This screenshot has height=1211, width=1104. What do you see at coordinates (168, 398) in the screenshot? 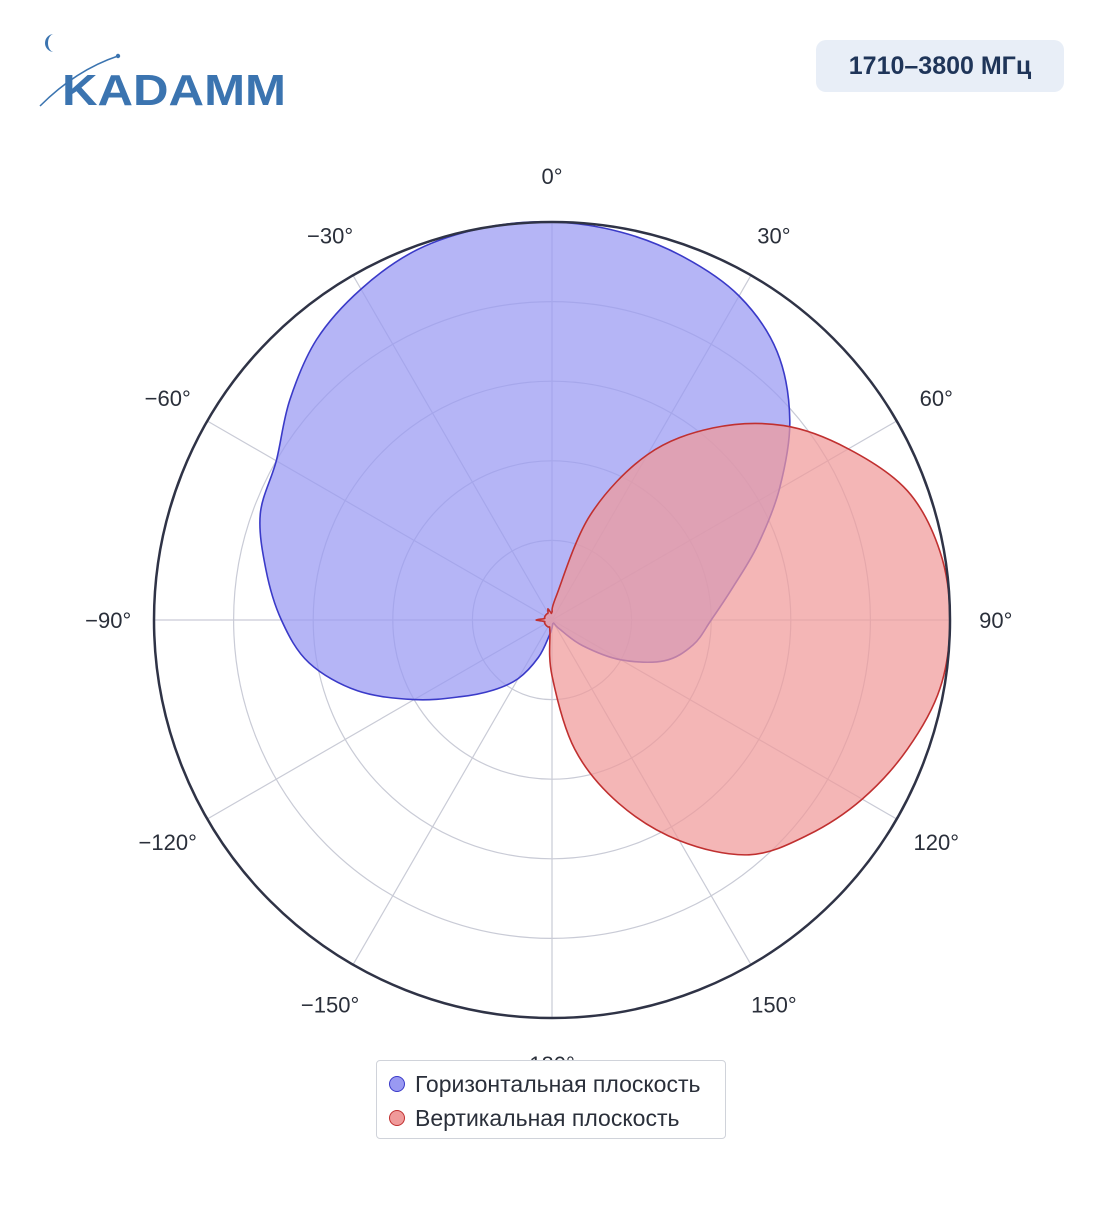
I see `angular-tick-label: −60°` at bounding box center [168, 398].